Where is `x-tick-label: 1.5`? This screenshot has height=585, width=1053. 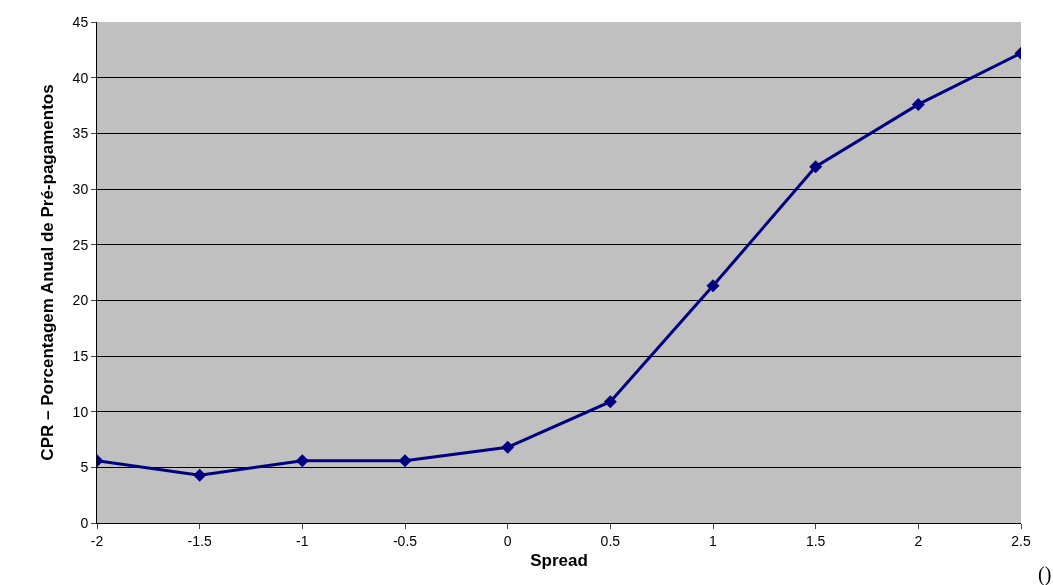 x-tick-label: 1.5 is located at coordinates (815, 540).